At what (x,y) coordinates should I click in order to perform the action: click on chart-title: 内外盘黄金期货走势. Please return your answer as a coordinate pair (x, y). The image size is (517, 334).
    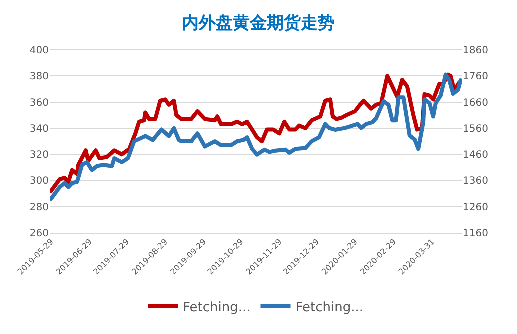
    Looking at the image, I should click on (258, 24).